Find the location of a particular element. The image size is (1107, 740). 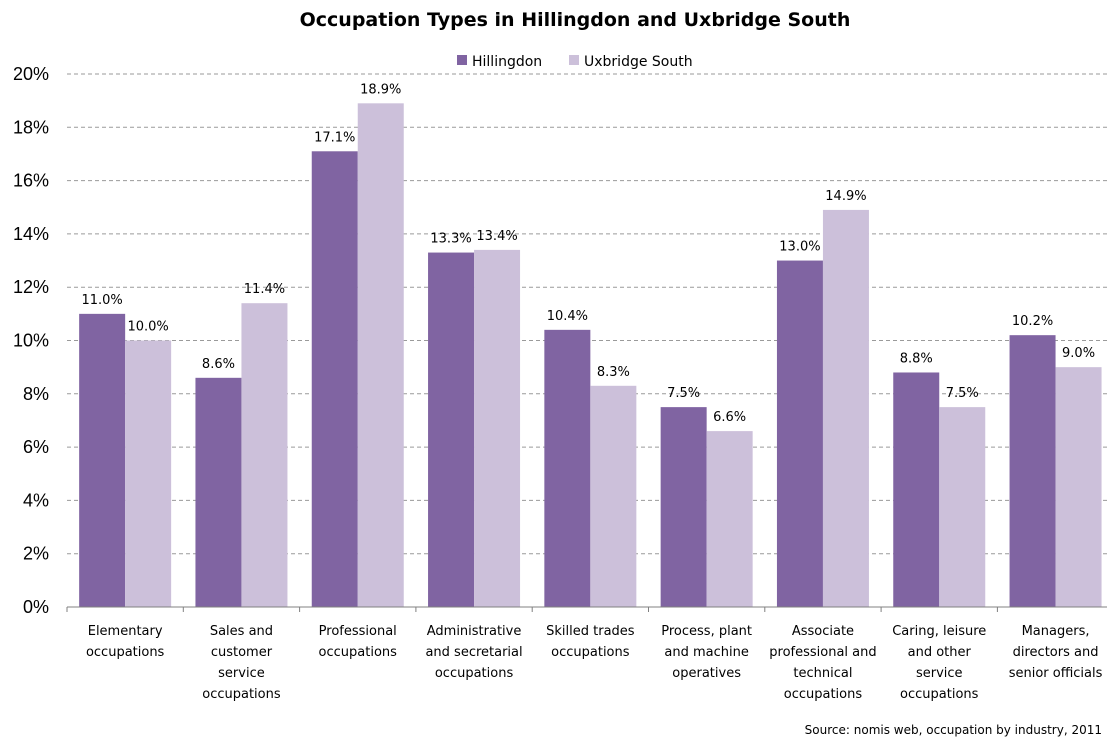

data-label-uxbridge-south: 11.4% is located at coordinates (264, 289).